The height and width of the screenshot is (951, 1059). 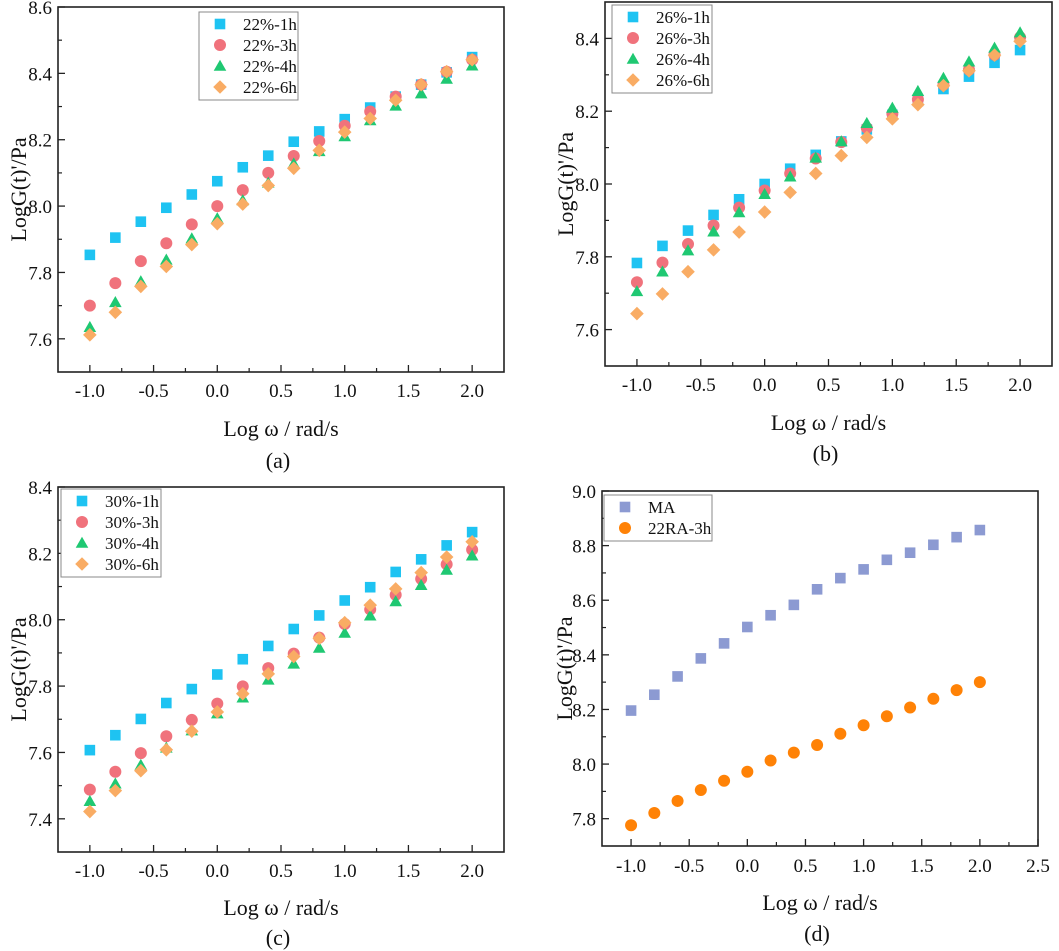 What do you see at coordinates (633, 80) in the screenshot?
I see `legend-marker-diamond-icon` at bounding box center [633, 80].